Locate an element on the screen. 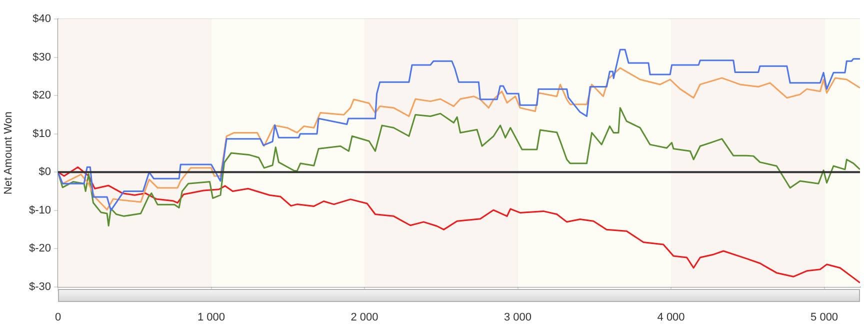 The image size is (864, 328). y-tick-label: $-30 is located at coordinates (39, 287).